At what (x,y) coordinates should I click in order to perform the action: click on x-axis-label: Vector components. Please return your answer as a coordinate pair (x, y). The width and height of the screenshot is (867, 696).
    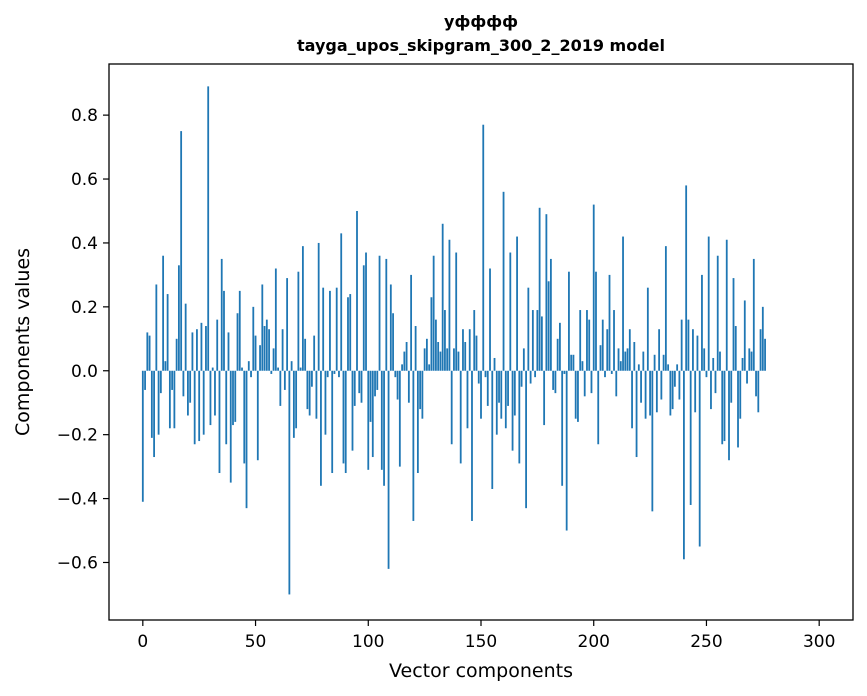
    Looking at the image, I should click on (481, 671).